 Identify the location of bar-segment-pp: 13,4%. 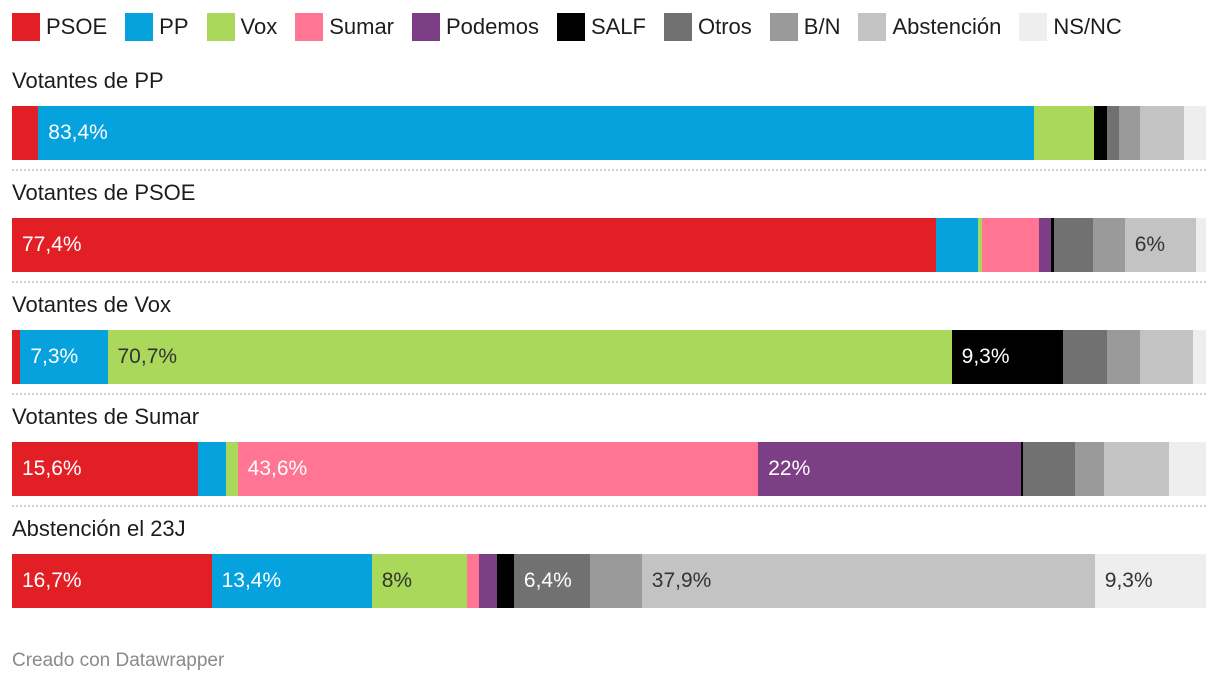
(291, 581).